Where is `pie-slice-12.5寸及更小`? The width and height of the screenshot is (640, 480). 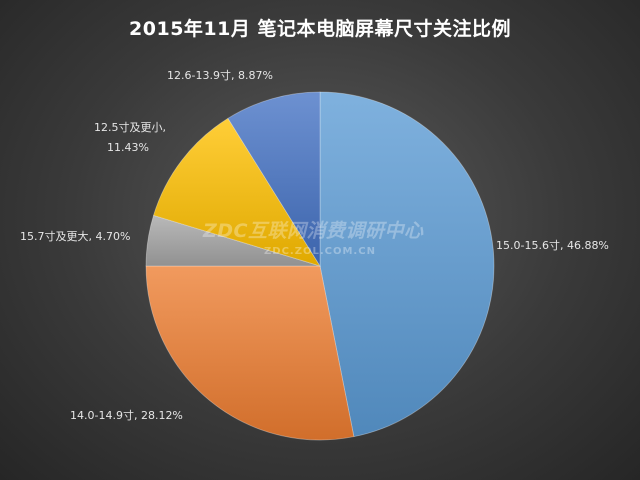
pie-slice-12.5寸及更小 is located at coordinates (237, 192).